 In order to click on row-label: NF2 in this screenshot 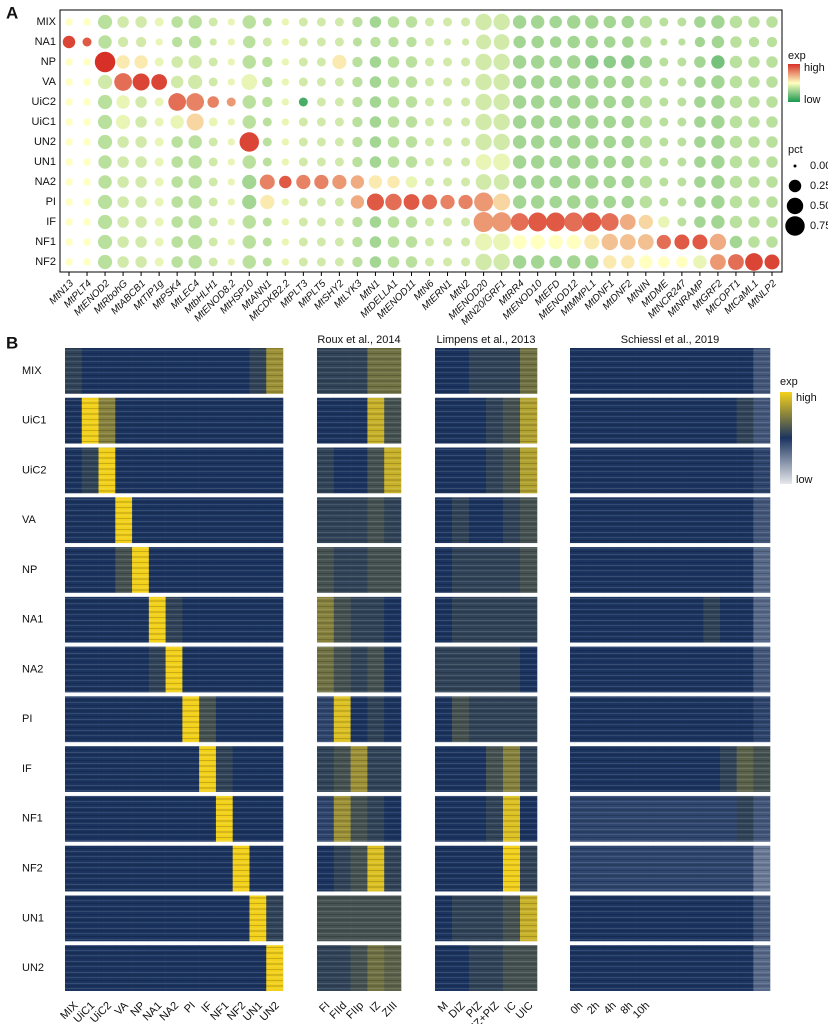, I will do `click(45, 262)`.